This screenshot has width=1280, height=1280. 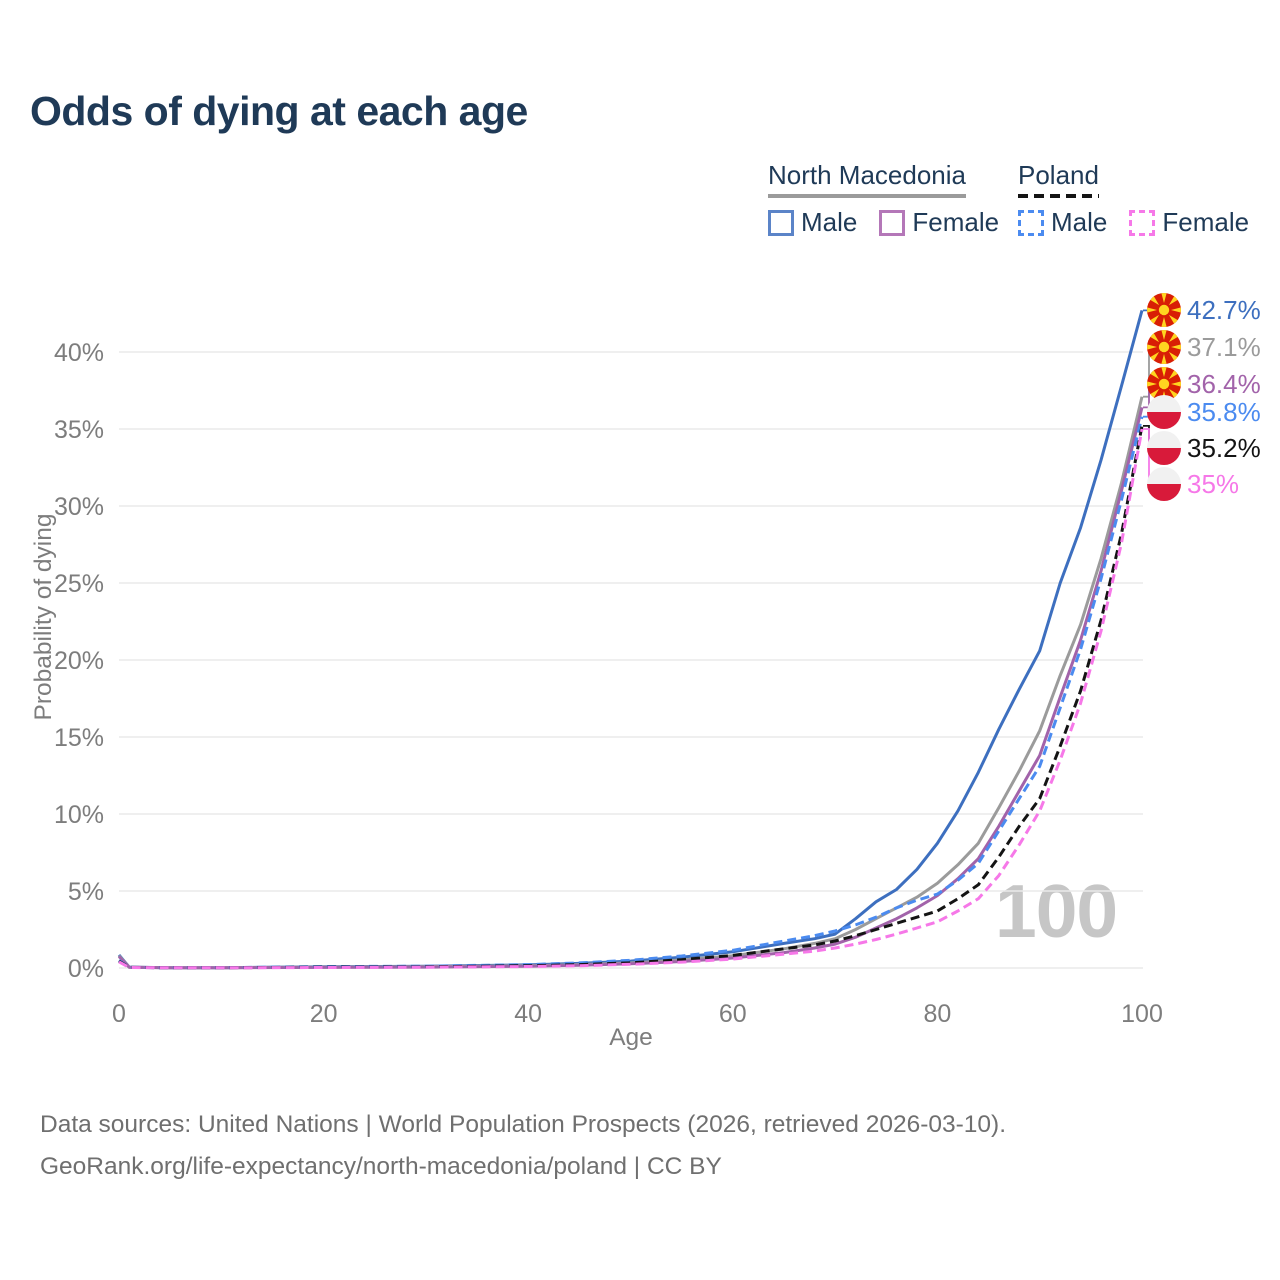 I want to click on end-label-north-macedonia-female: 36.4%, so click(x=1204, y=384).